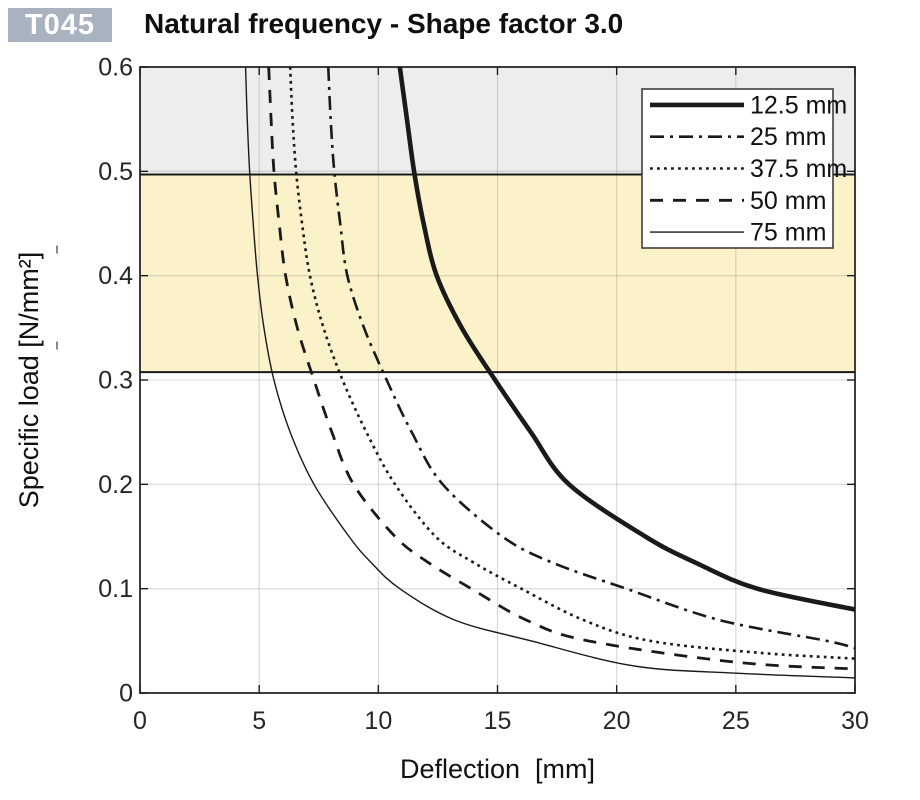 This screenshot has width=920, height=800. What do you see at coordinates (140, 721) in the screenshot?
I see `x-tick-label: 0` at bounding box center [140, 721].